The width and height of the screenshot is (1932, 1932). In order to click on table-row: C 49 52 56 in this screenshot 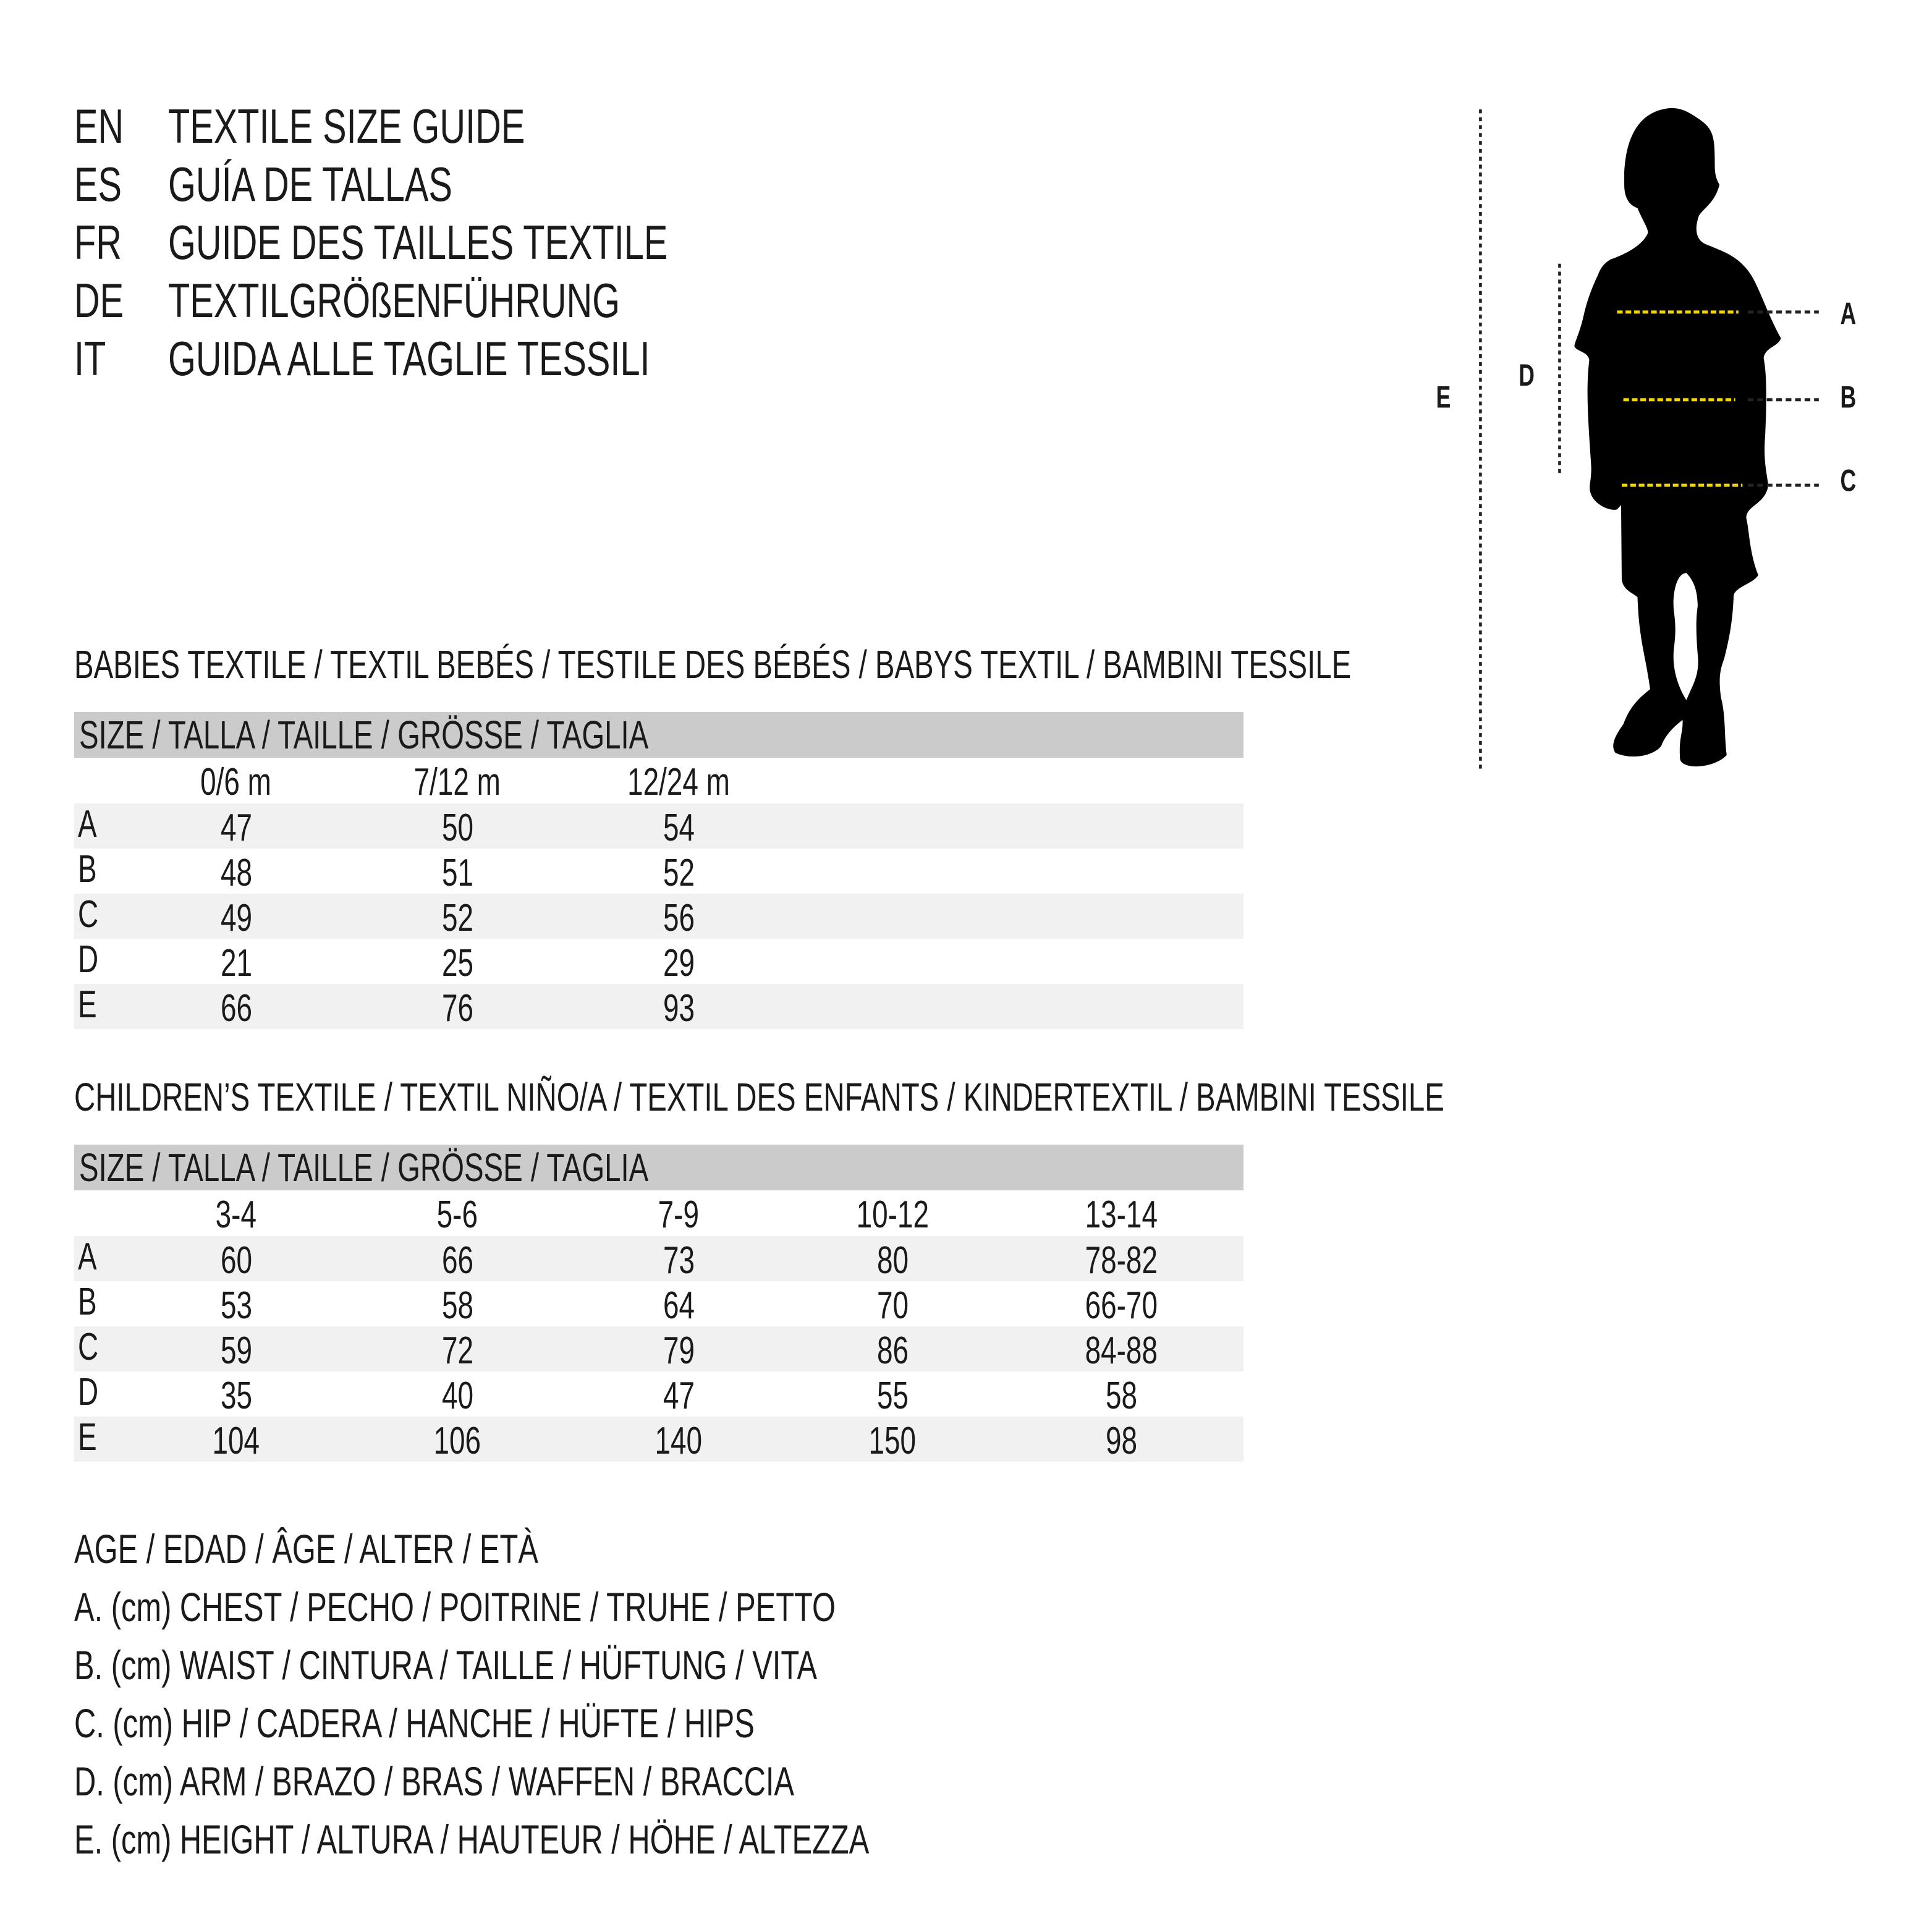, I will do `click(659, 916)`.